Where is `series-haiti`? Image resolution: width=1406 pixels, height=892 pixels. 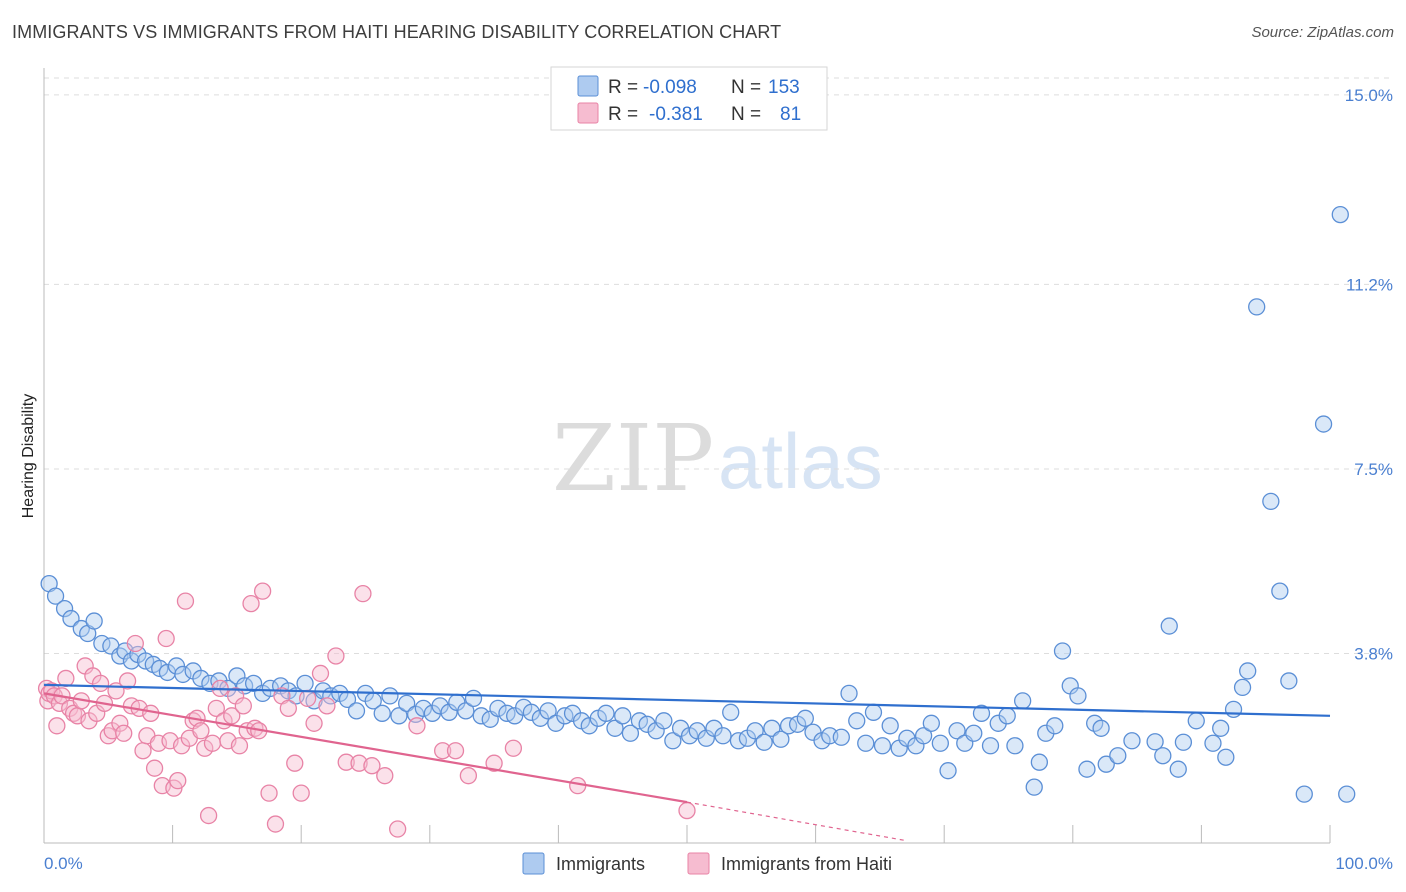 series-haiti is located at coordinates (366, 710).